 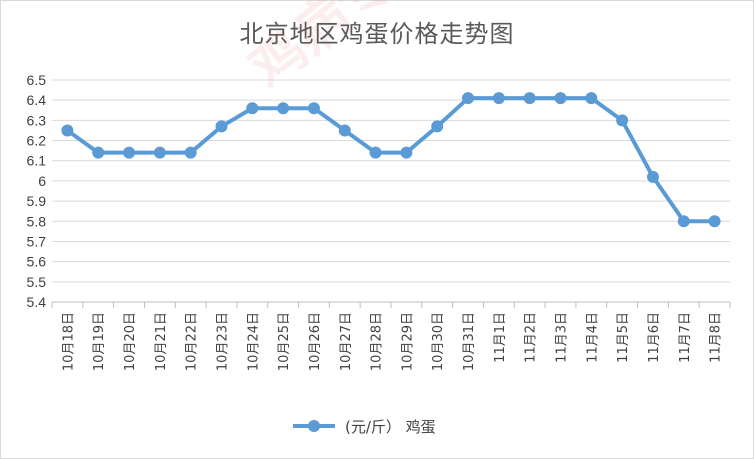 I want to click on x-tick-label: 11月7日, so click(x=685, y=337).